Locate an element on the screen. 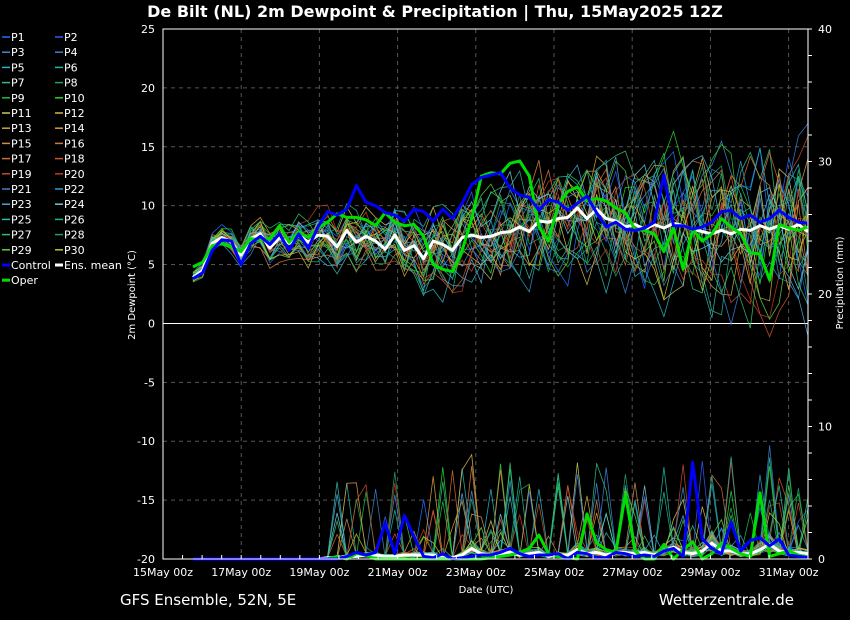  y-tick-label-left: 25 is located at coordinates (148, 29).